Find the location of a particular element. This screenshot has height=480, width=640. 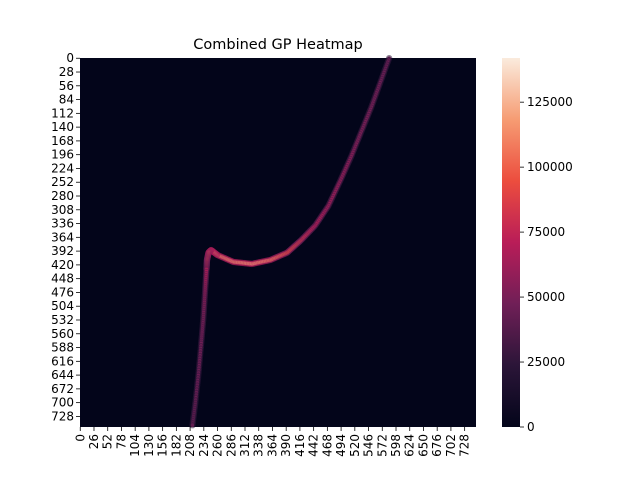

x-tick-label: 442 is located at coordinates (314, 445).